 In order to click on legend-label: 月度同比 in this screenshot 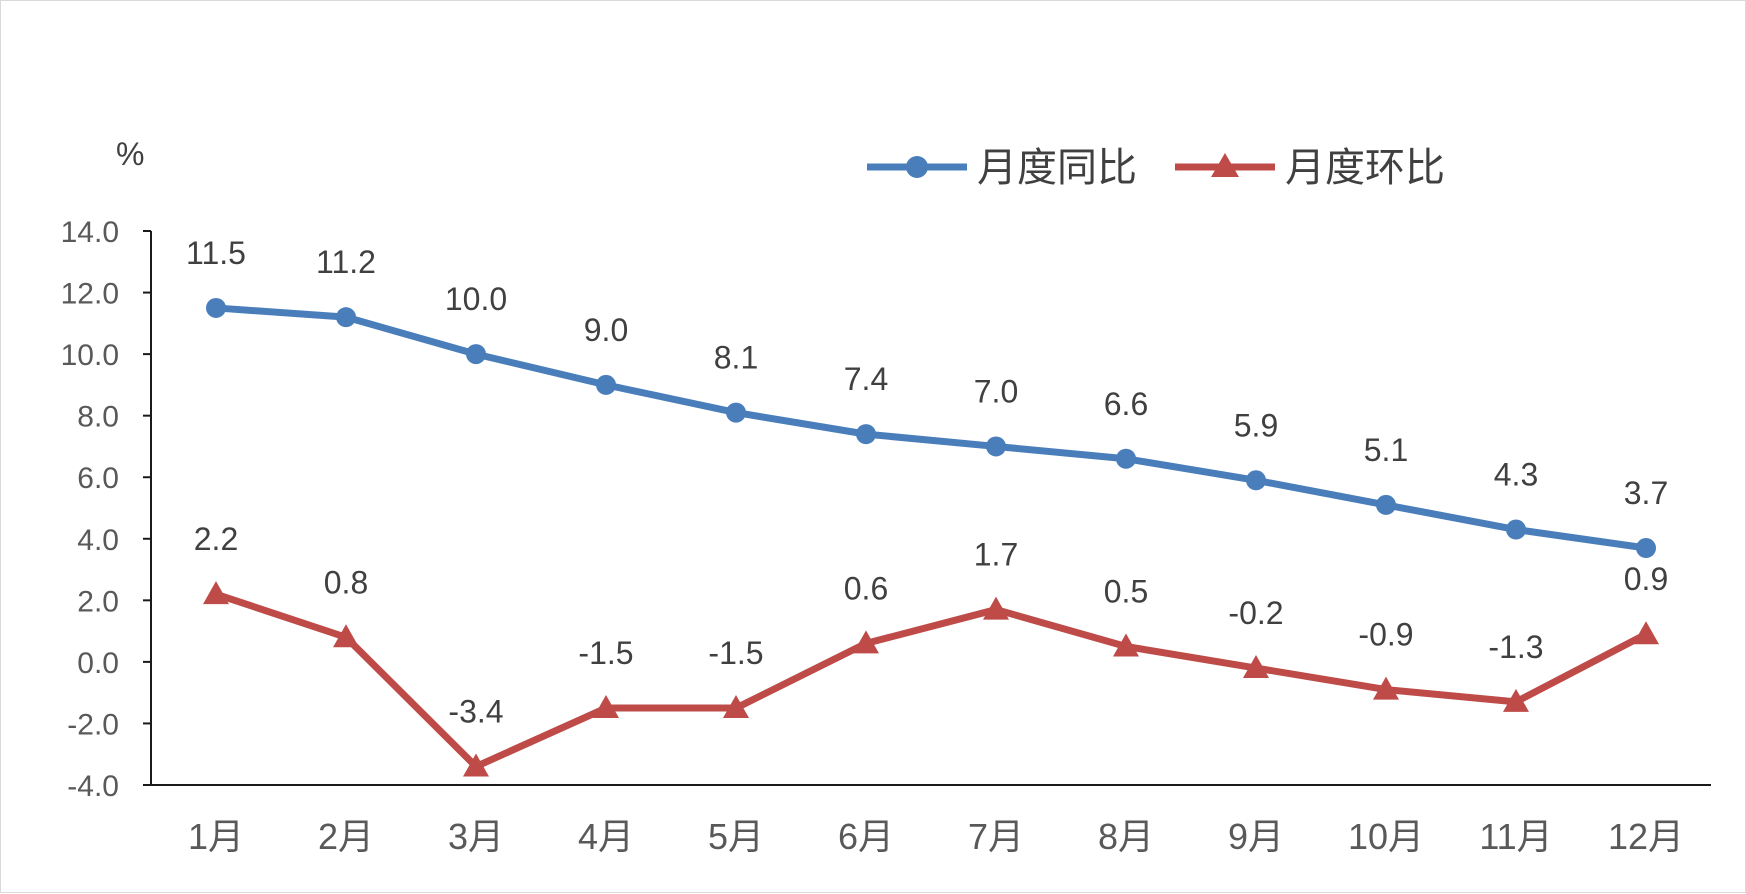, I will do `click(1057, 168)`.